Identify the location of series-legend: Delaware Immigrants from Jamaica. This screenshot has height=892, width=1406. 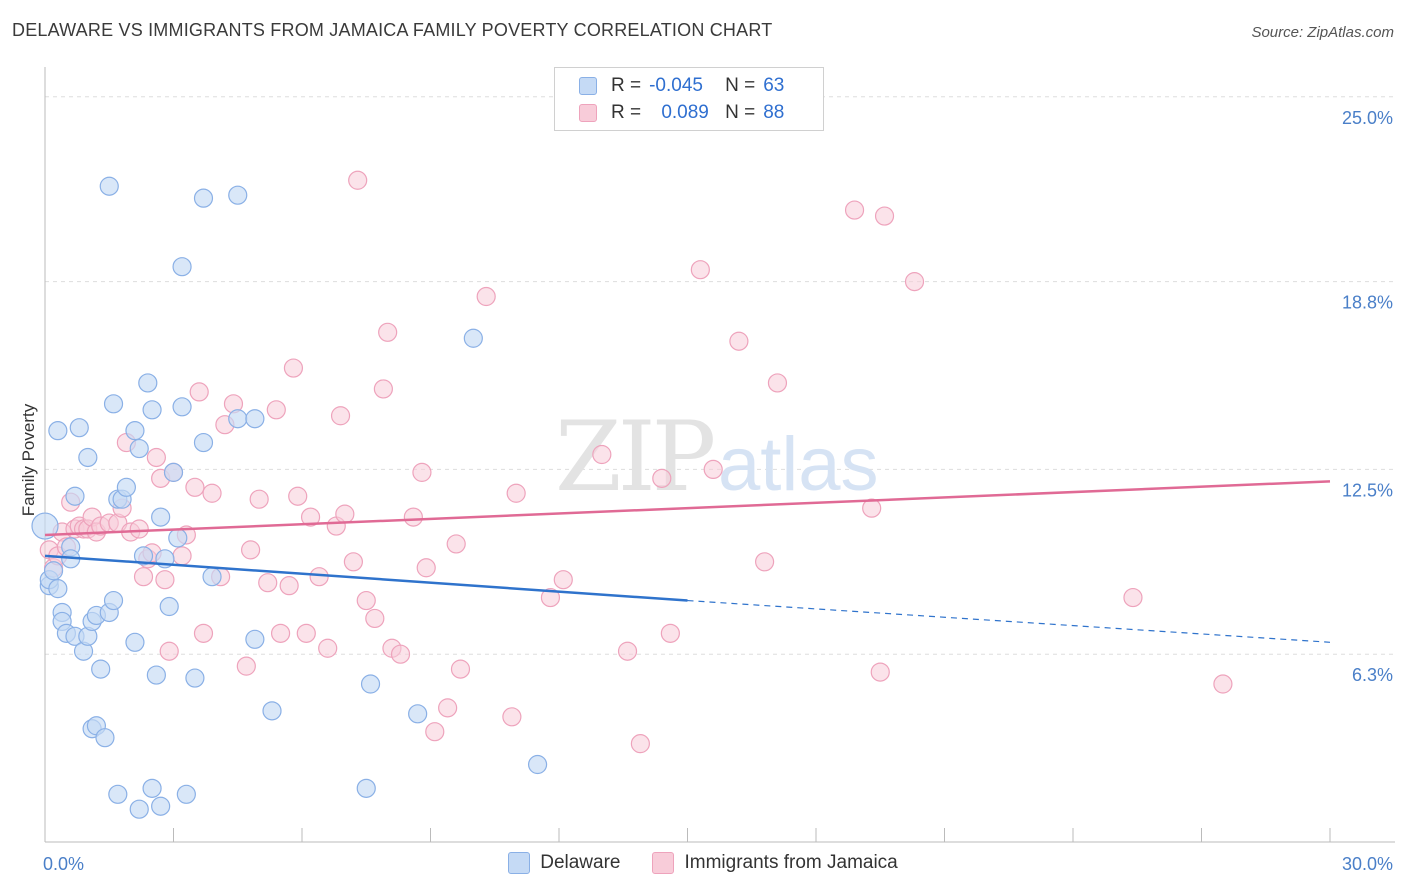
(703, 863).